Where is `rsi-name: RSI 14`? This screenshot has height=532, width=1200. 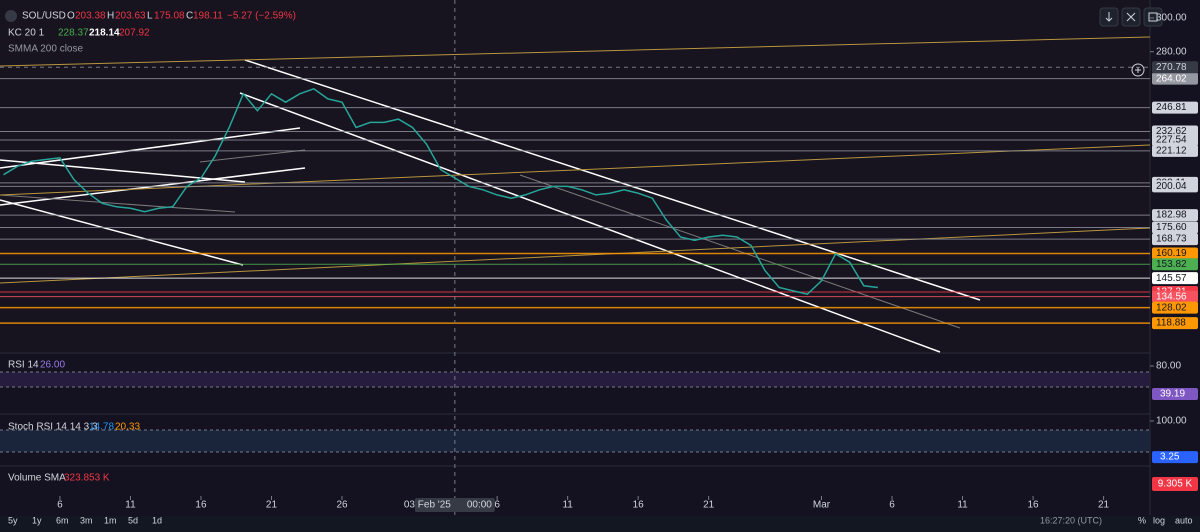
rsi-name: RSI 14 is located at coordinates (23, 365).